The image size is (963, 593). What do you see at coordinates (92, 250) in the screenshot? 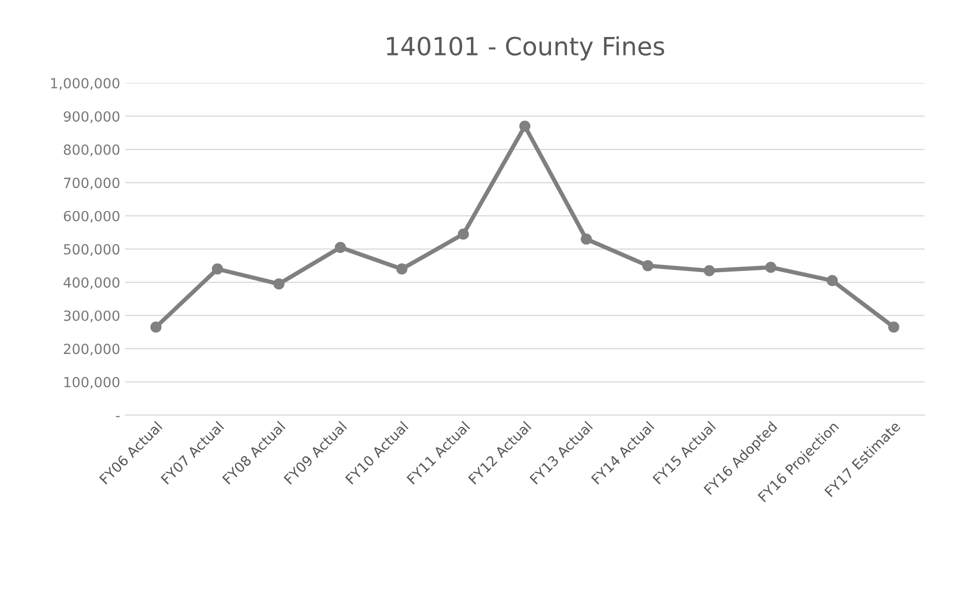
I see `y-tick-label: 500,000` at bounding box center [92, 250].